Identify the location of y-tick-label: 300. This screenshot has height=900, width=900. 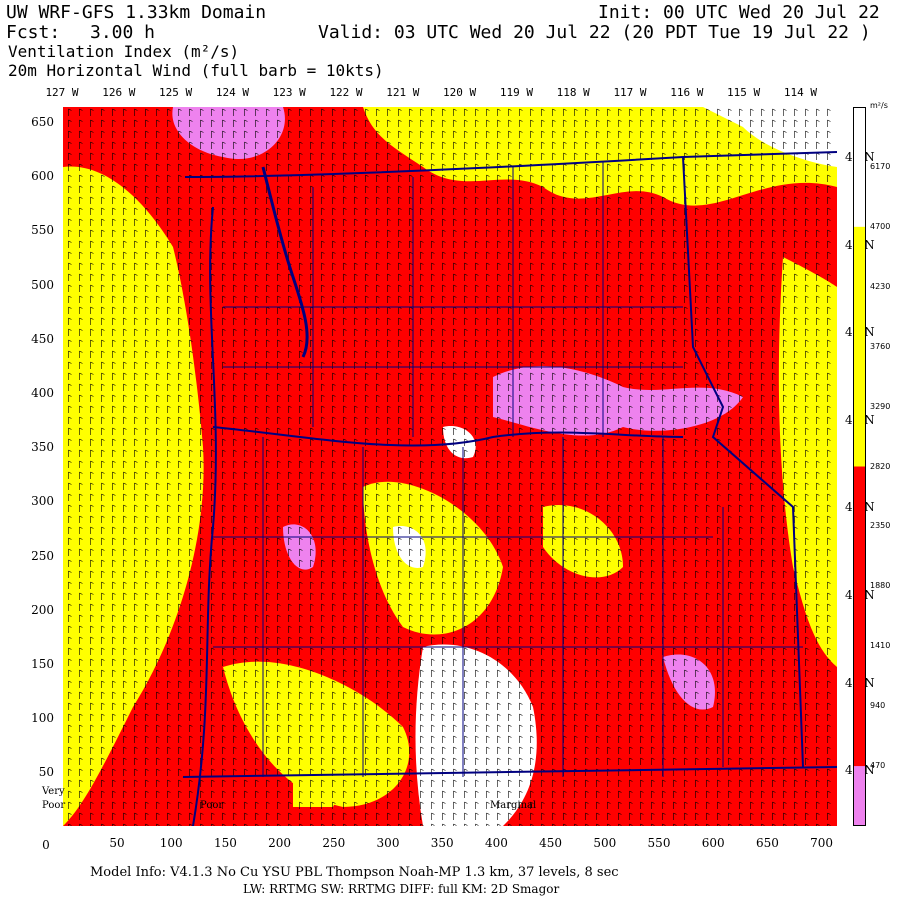
(42, 501).